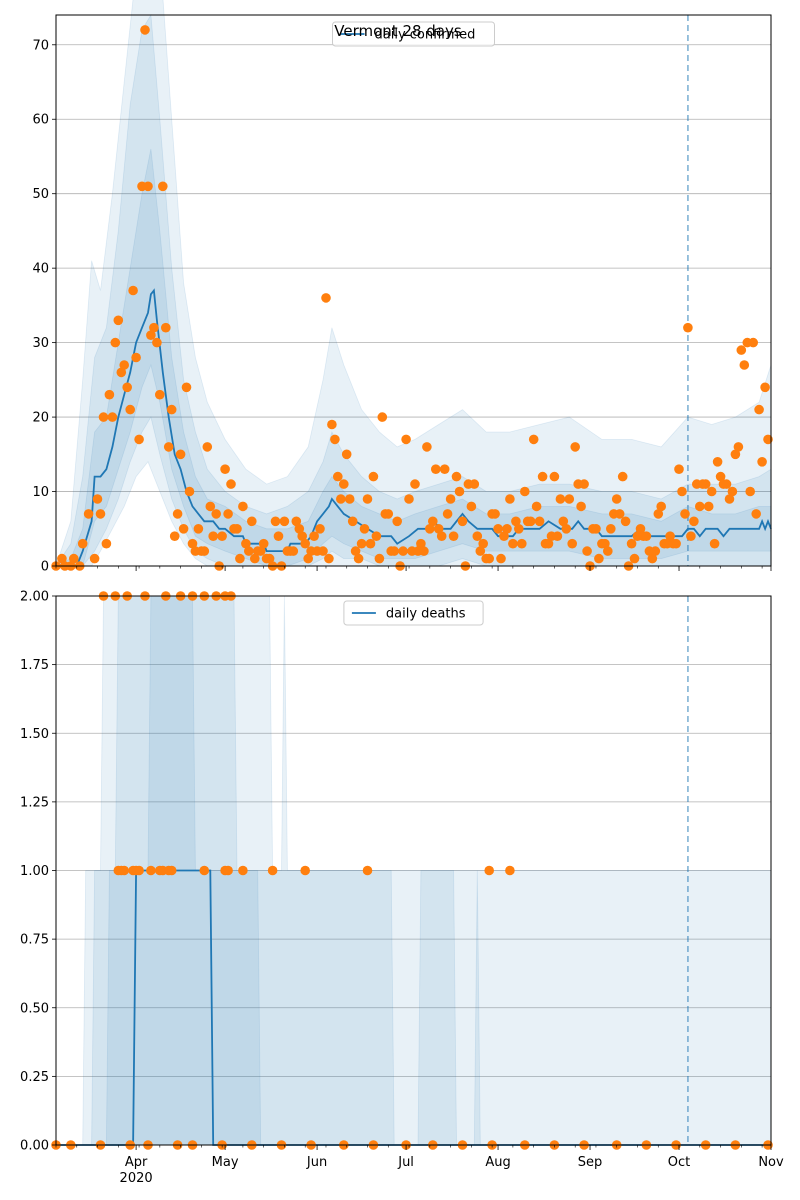  What do you see at coordinates (34, 940) in the screenshot?
I see `y-tick-label: 0.75` at bounding box center [34, 940].